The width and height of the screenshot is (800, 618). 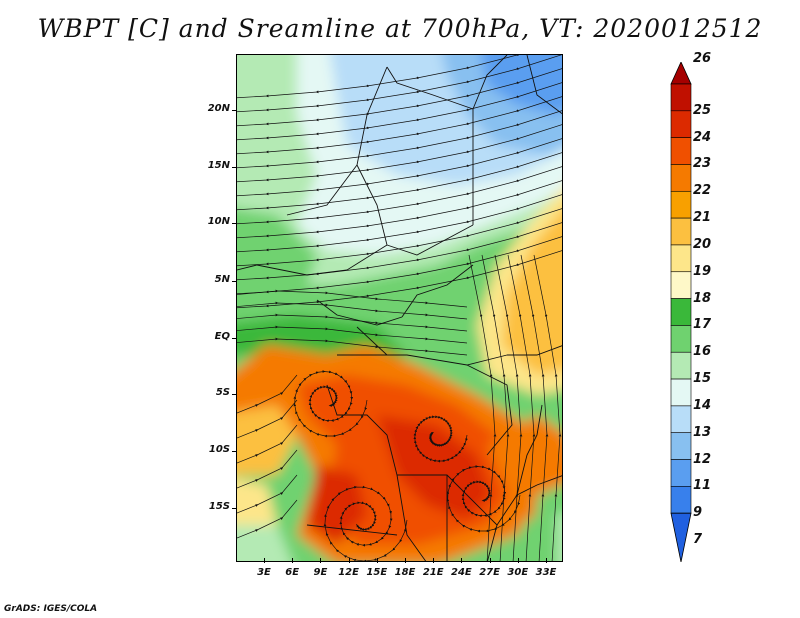 I want to click on lat-label: 5N, so click(x=222, y=279).